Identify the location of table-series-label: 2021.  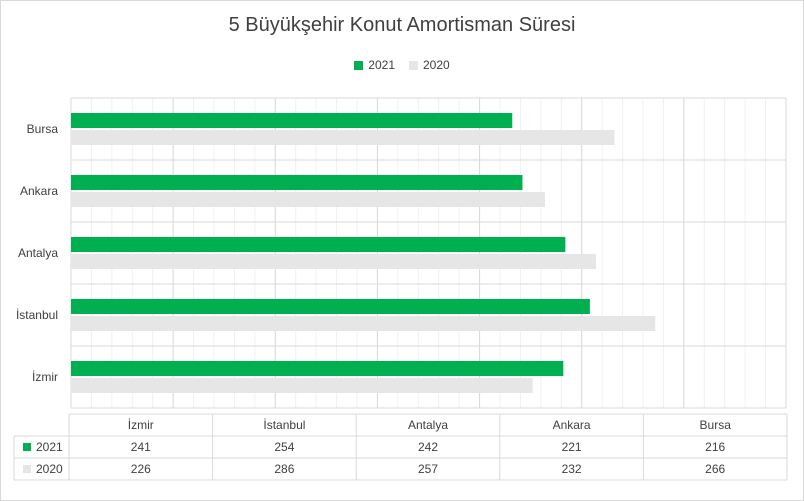
(49, 447).